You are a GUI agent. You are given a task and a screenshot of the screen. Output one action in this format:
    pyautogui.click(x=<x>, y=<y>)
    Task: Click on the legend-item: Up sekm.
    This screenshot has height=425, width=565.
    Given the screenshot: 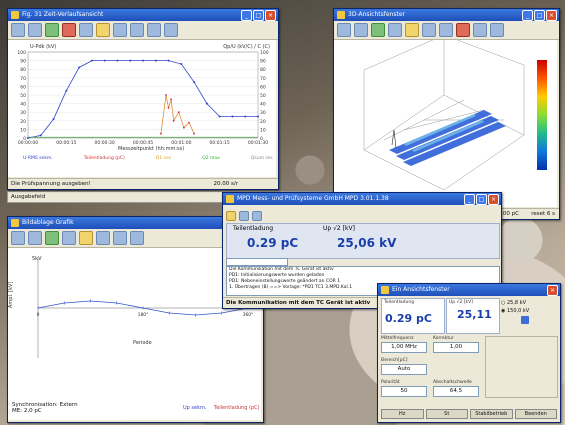 What is the action you would take?
    pyautogui.click(x=195, y=408)
    